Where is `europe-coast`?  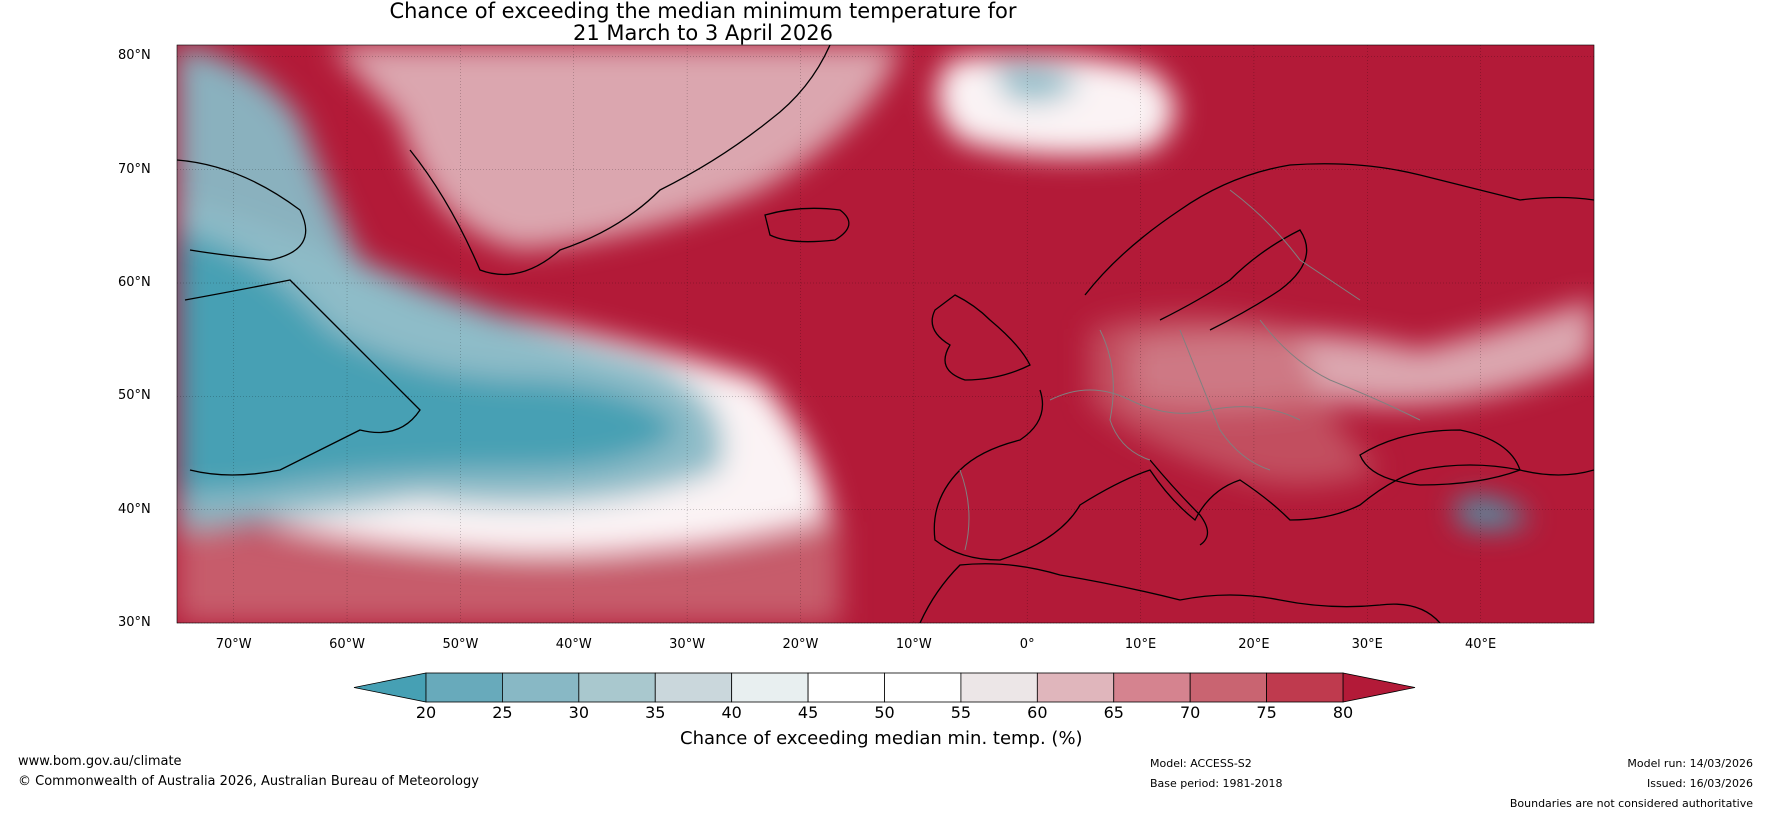 europe-coast is located at coordinates (1263, 475).